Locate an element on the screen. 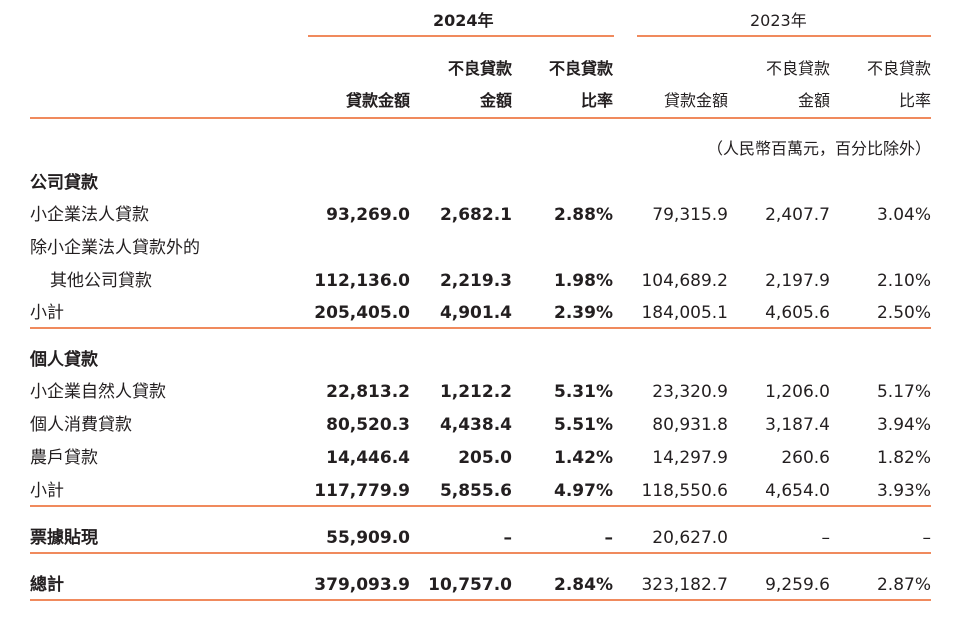  cell-npl-2024: 2,682.1 is located at coordinates (475, 215).